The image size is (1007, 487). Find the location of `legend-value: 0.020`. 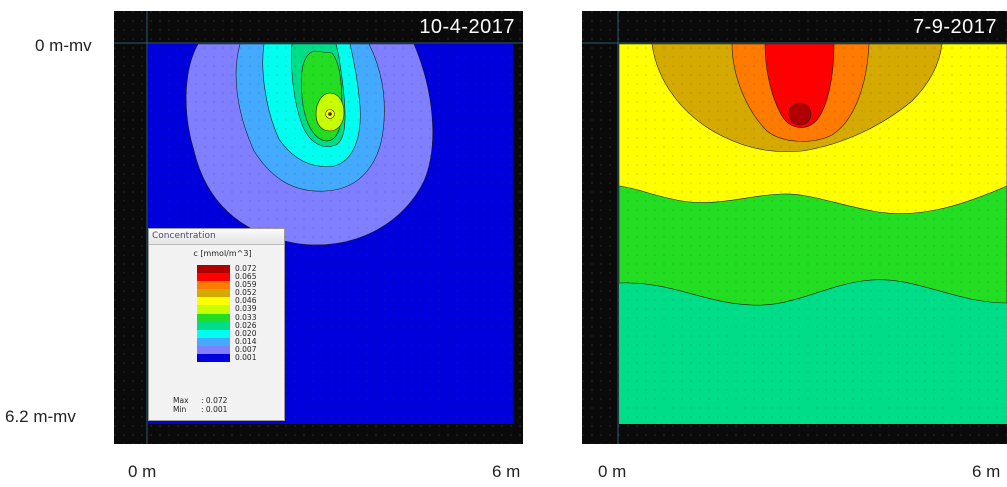

legend-value: 0.020 is located at coordinates (246, 333).